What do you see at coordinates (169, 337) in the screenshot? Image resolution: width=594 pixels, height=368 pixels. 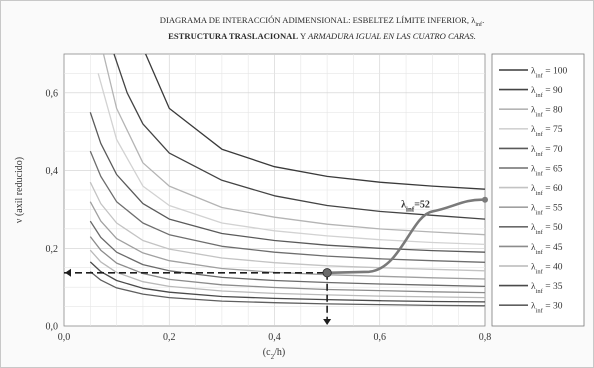 I see `x-tick-label: 0,2` at bounding box center [169, 337].